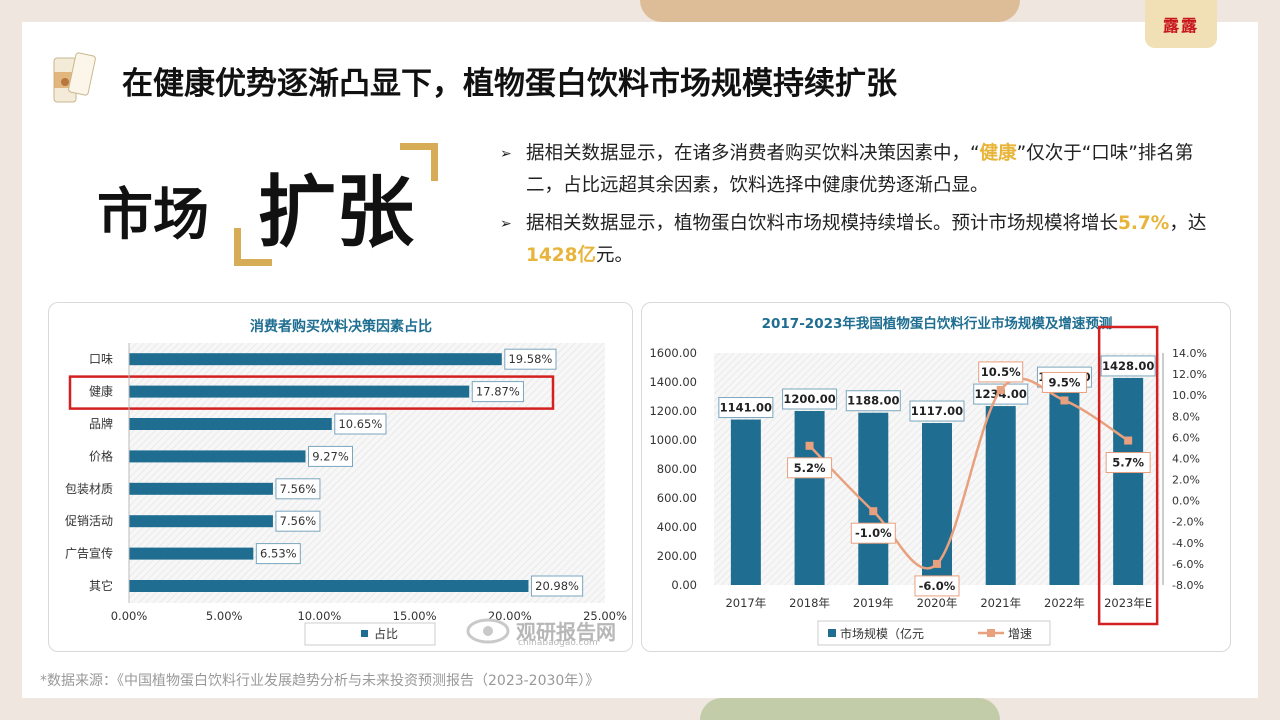 The height and width of the screenshot is (720, 1280). I want to click on right-tick-label: 14.0%, so click(1189, 353).